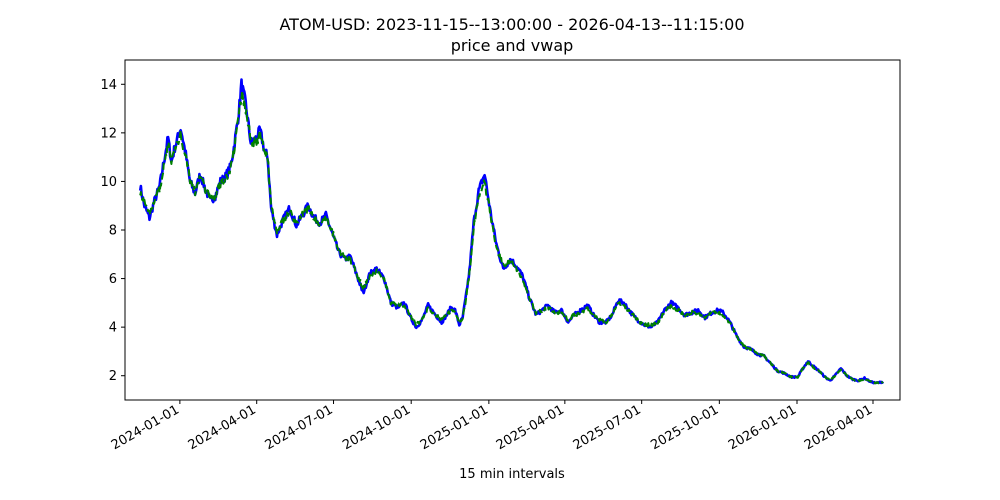 This screenshot has width=1000, height=500. I want to click on x-tick-label: 2024-04-01, so click(222, 427).